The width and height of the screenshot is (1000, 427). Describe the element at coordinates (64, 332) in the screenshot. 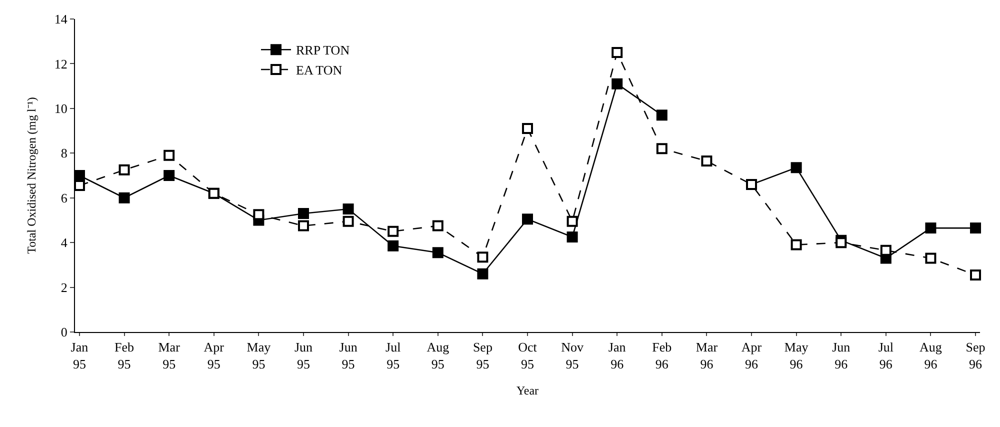

I see `y-tick-label: 0` at that location.